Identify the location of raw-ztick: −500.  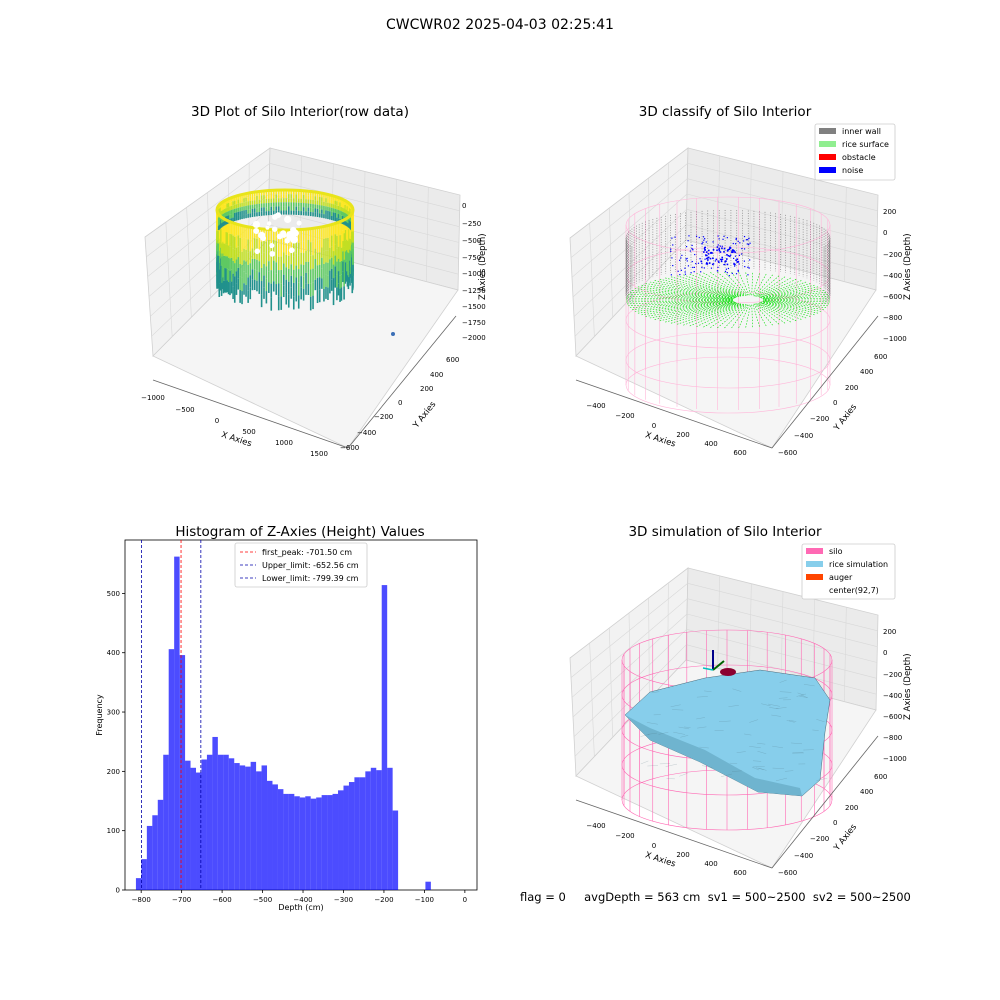
(471, 241).